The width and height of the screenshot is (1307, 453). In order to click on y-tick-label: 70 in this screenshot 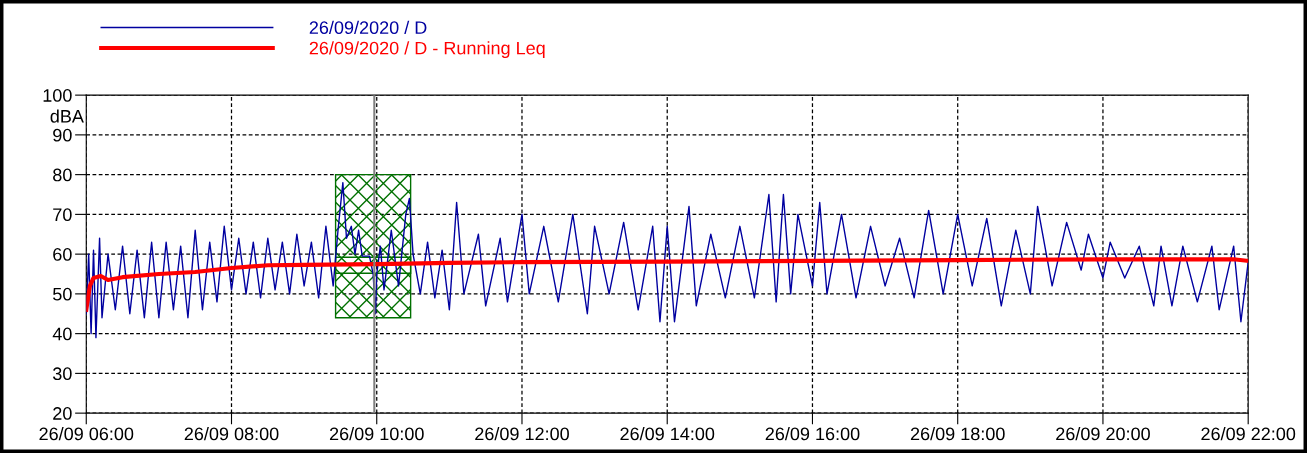, I will do `click(62, 215)`.